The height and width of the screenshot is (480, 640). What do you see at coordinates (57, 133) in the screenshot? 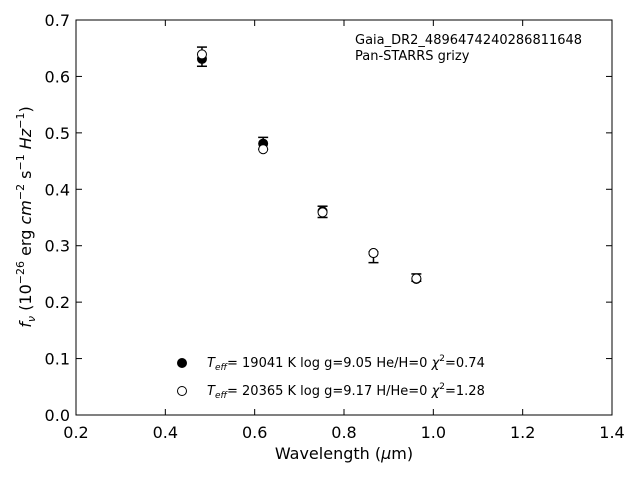
I see `y-tick-label: 0.5` at bounding box center [57, 133].